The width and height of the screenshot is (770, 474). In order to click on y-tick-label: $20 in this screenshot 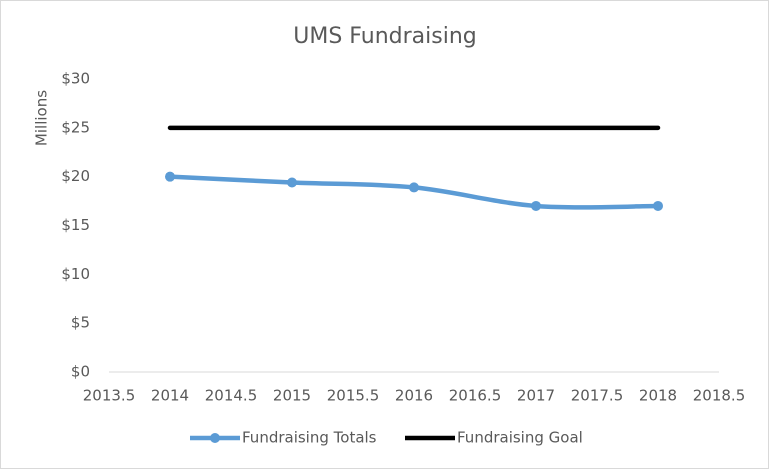, I will do `click(75, 176)`.